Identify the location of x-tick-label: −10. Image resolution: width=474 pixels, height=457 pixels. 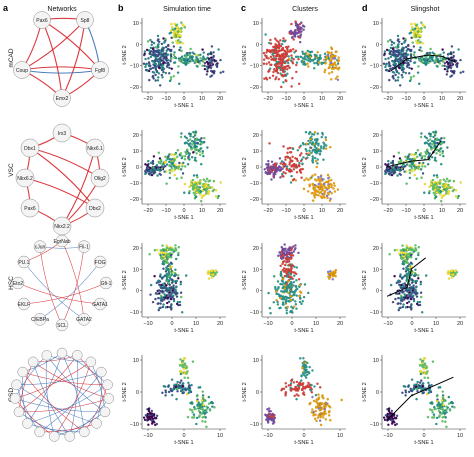
(405, 211).